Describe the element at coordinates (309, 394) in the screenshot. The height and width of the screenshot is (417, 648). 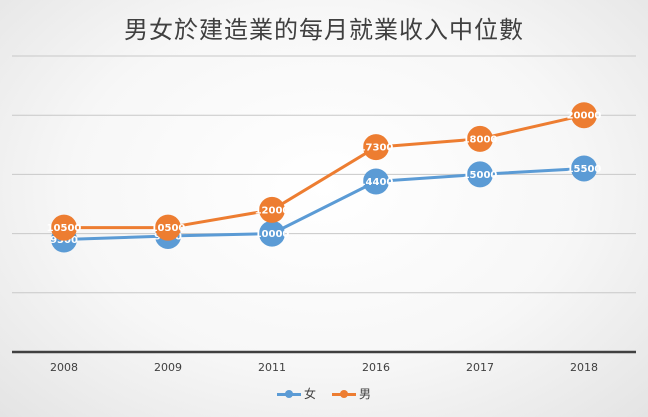
I see `legend-label: 女` at that location.